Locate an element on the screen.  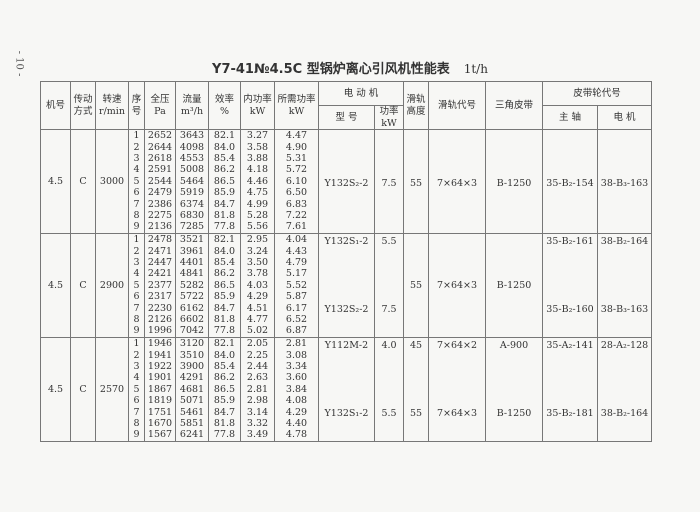
pressure-value: 1867 is located at coordinates (160, 389).